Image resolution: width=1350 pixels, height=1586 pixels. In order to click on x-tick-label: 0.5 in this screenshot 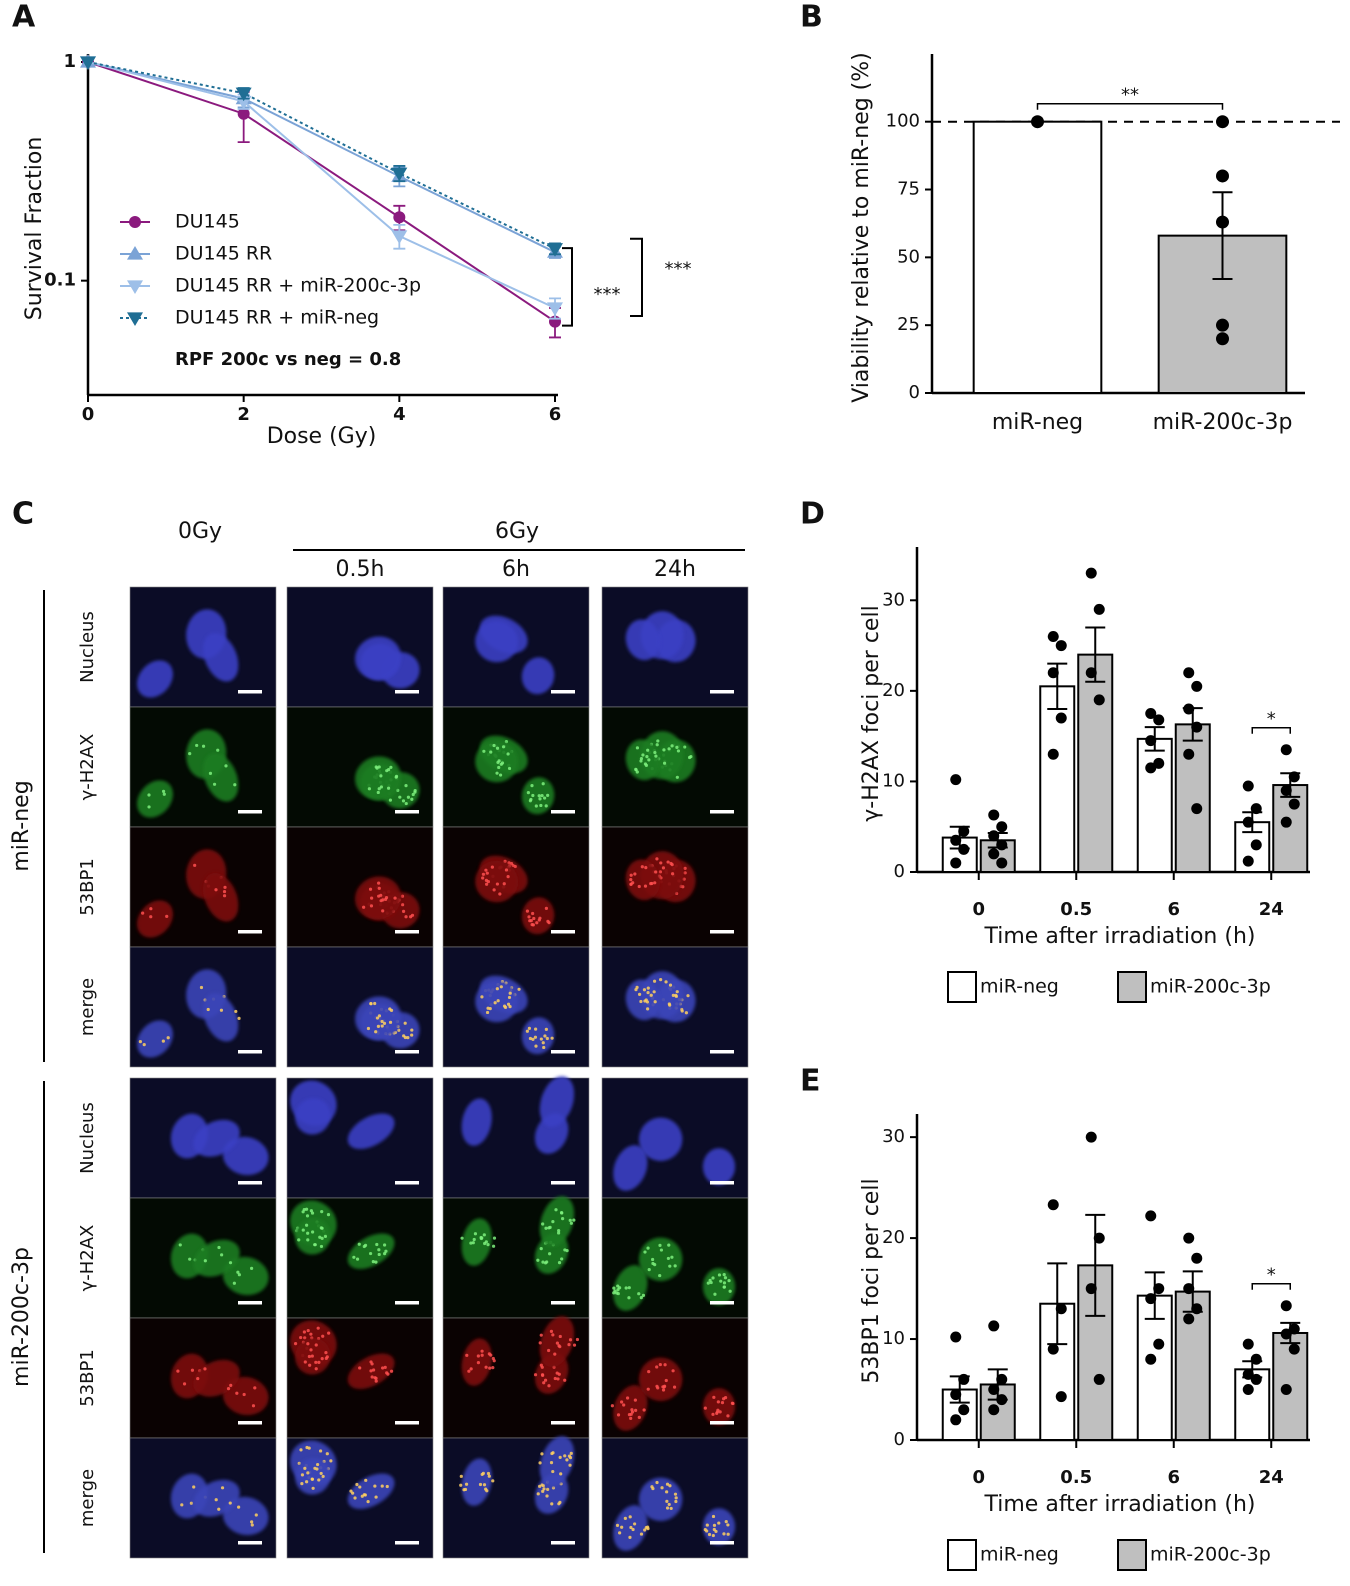, I will do `click(1076, 909)`.